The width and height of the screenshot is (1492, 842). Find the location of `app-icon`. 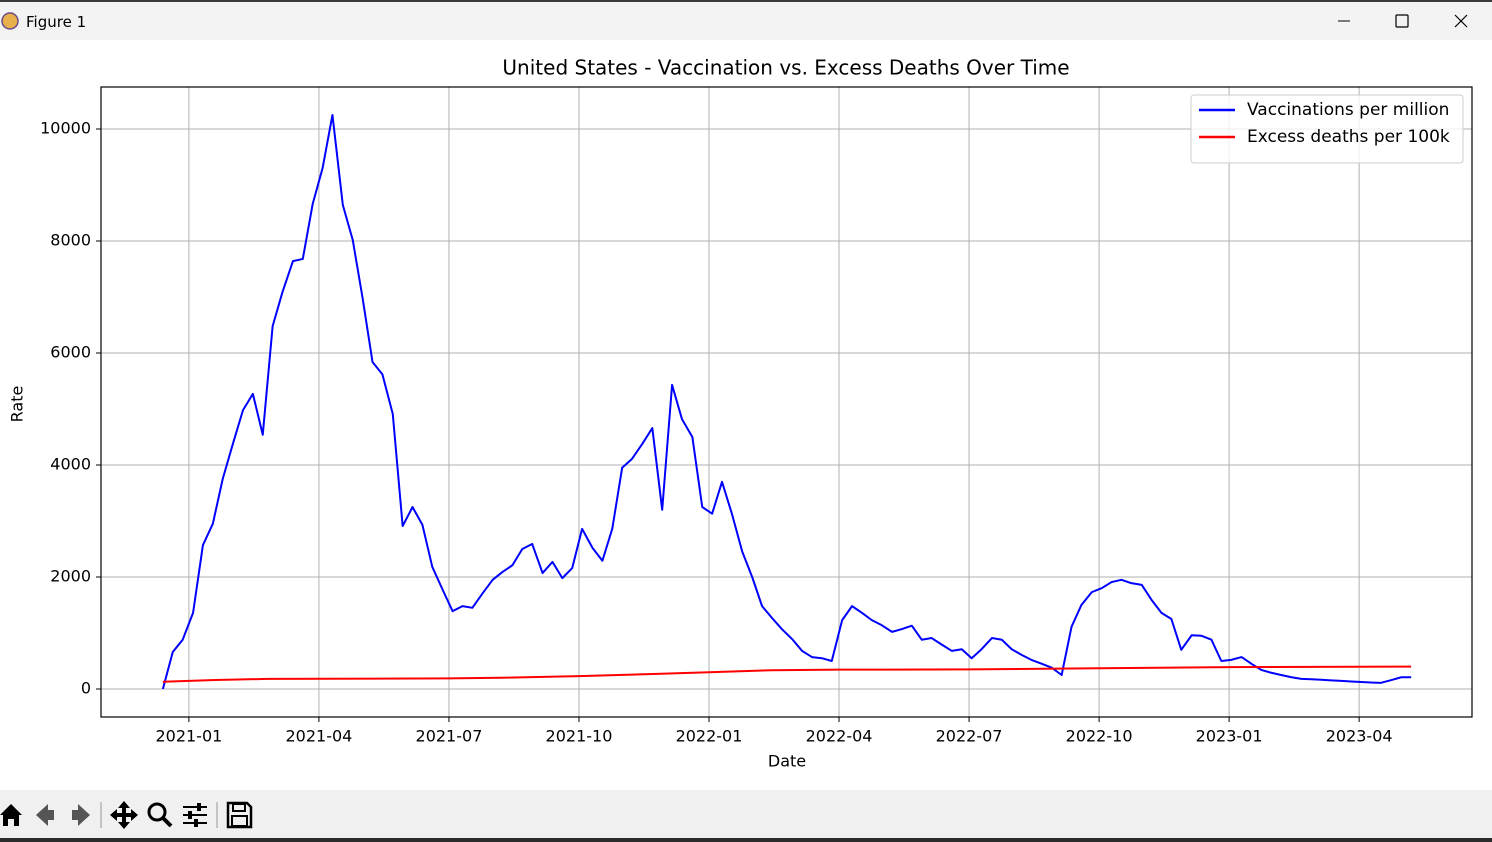

app-icon is located at coordinates (10, 21).